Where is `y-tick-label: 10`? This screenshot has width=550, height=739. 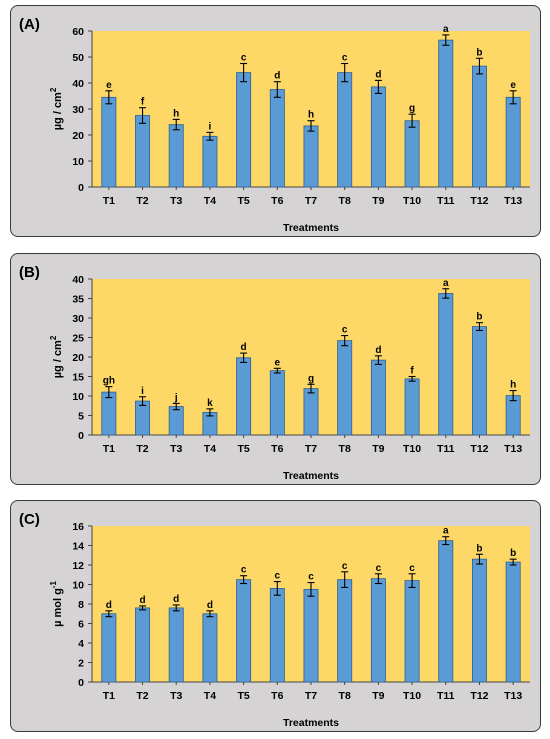
y-tick-label: 10 is located at coordinates (78, 397).